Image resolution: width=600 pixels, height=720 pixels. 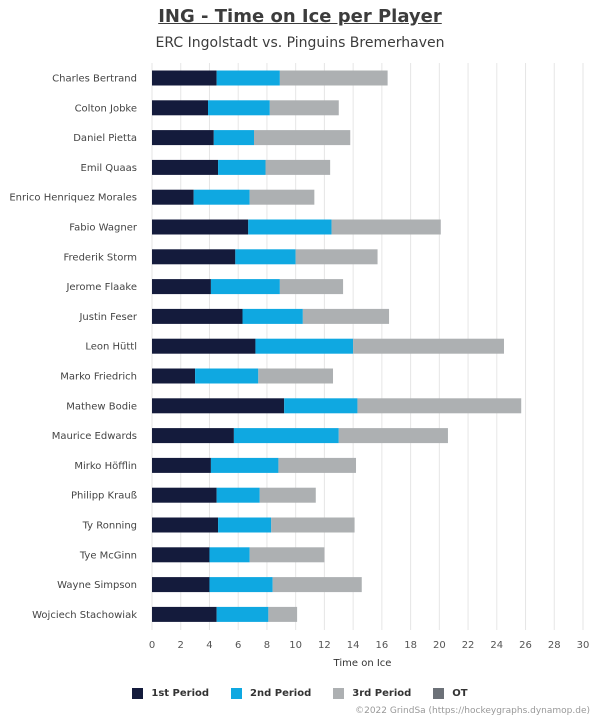 What do you see at coordinates (103, 228) in the screenshot?
I see `player-label: Fabio Wagner` at bounding box center [103, 228].